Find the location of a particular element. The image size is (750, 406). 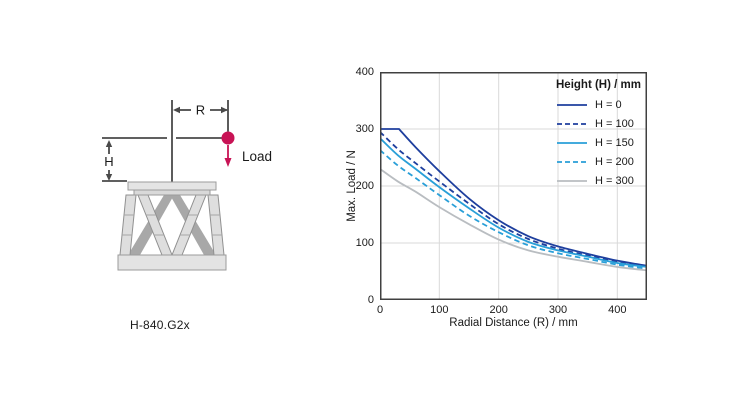

load-marker is located at coordinates (228, 149).